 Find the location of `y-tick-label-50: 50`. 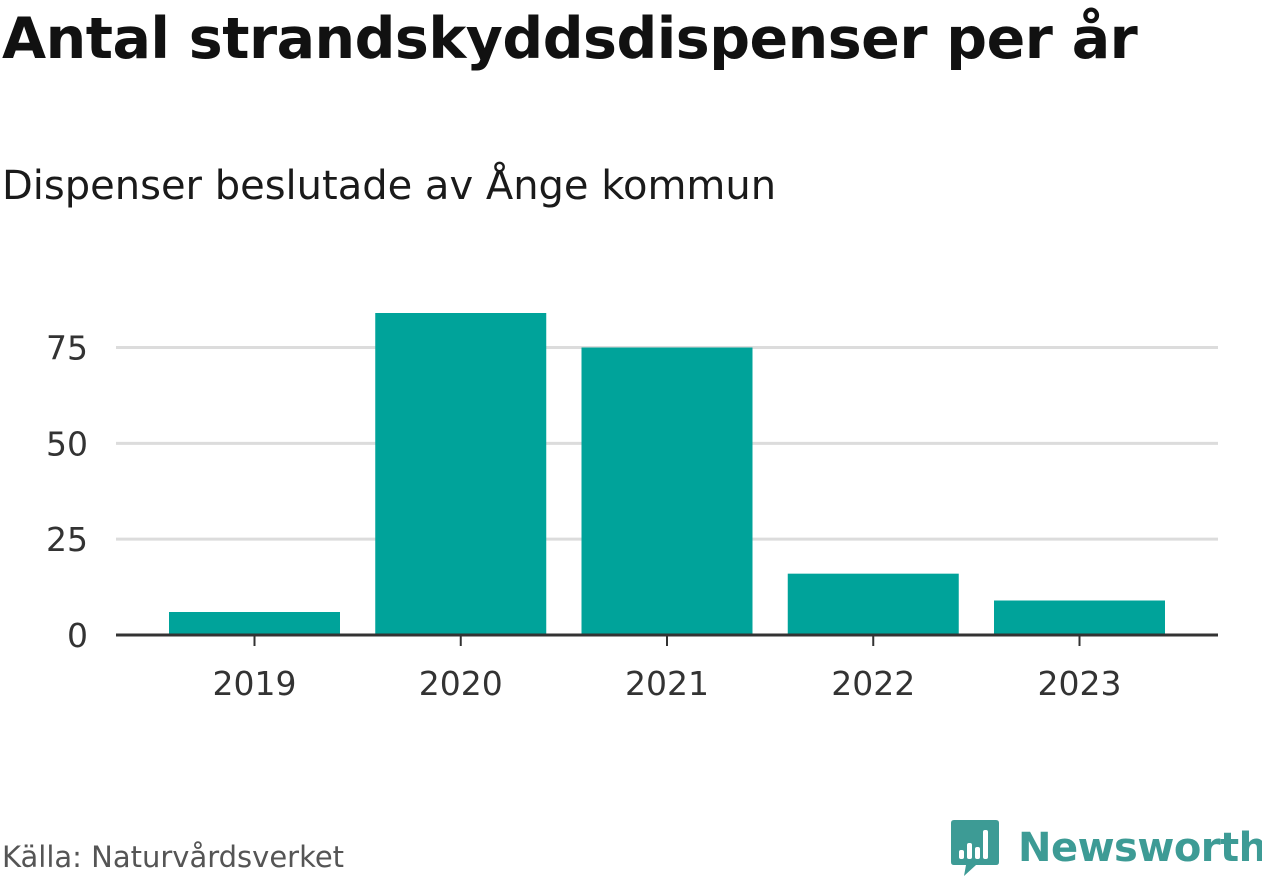

y-tick-label-50: 50 is located at coordinates (67, 443).